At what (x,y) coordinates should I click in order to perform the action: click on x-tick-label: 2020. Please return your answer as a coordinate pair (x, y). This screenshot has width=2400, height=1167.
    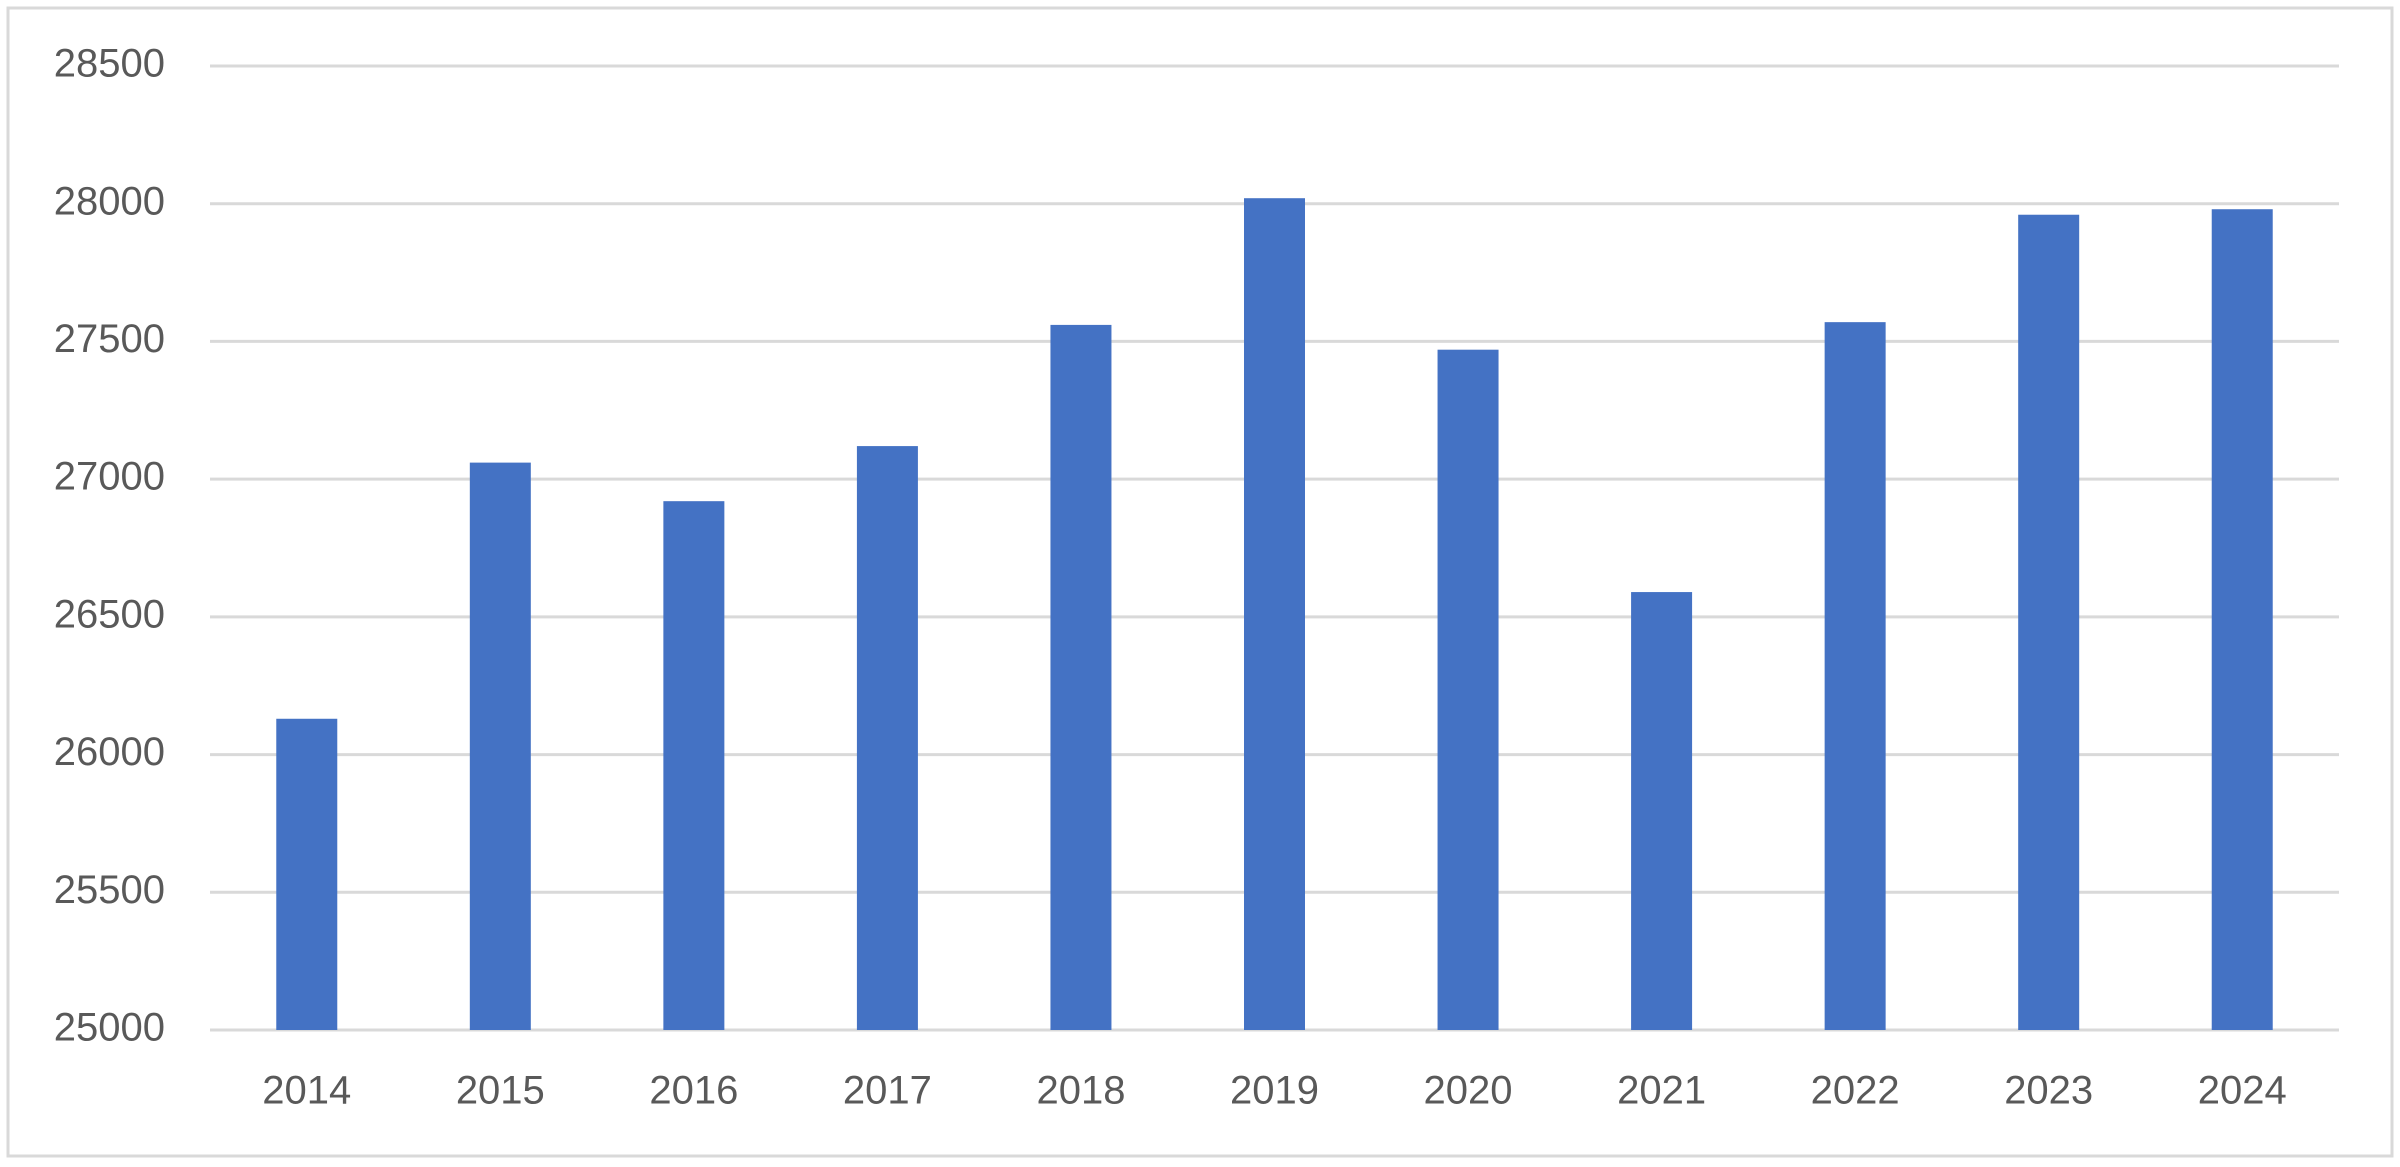
    Looking at the image, I should click on (1468, 1091).